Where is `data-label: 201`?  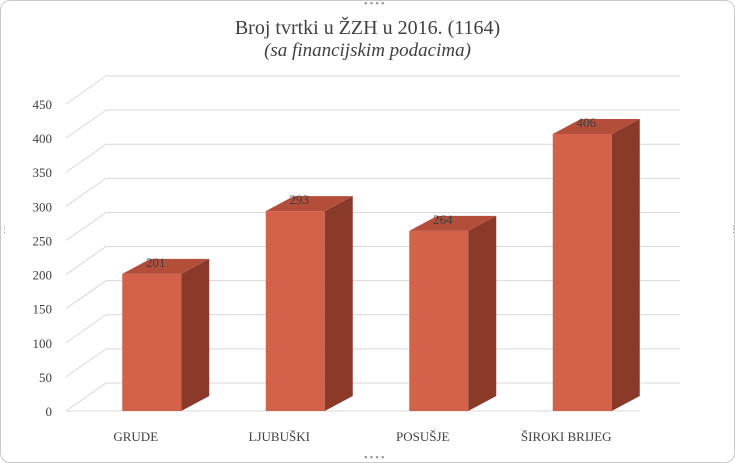
data-label: 201 is located at coordinates (156, 262).